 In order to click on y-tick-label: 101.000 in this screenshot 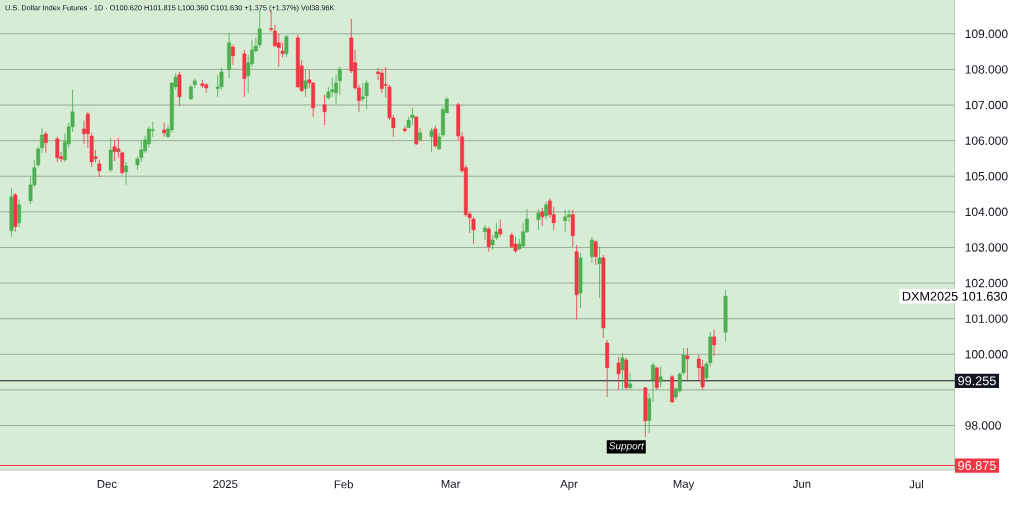, I will do `click(986, 318)`.